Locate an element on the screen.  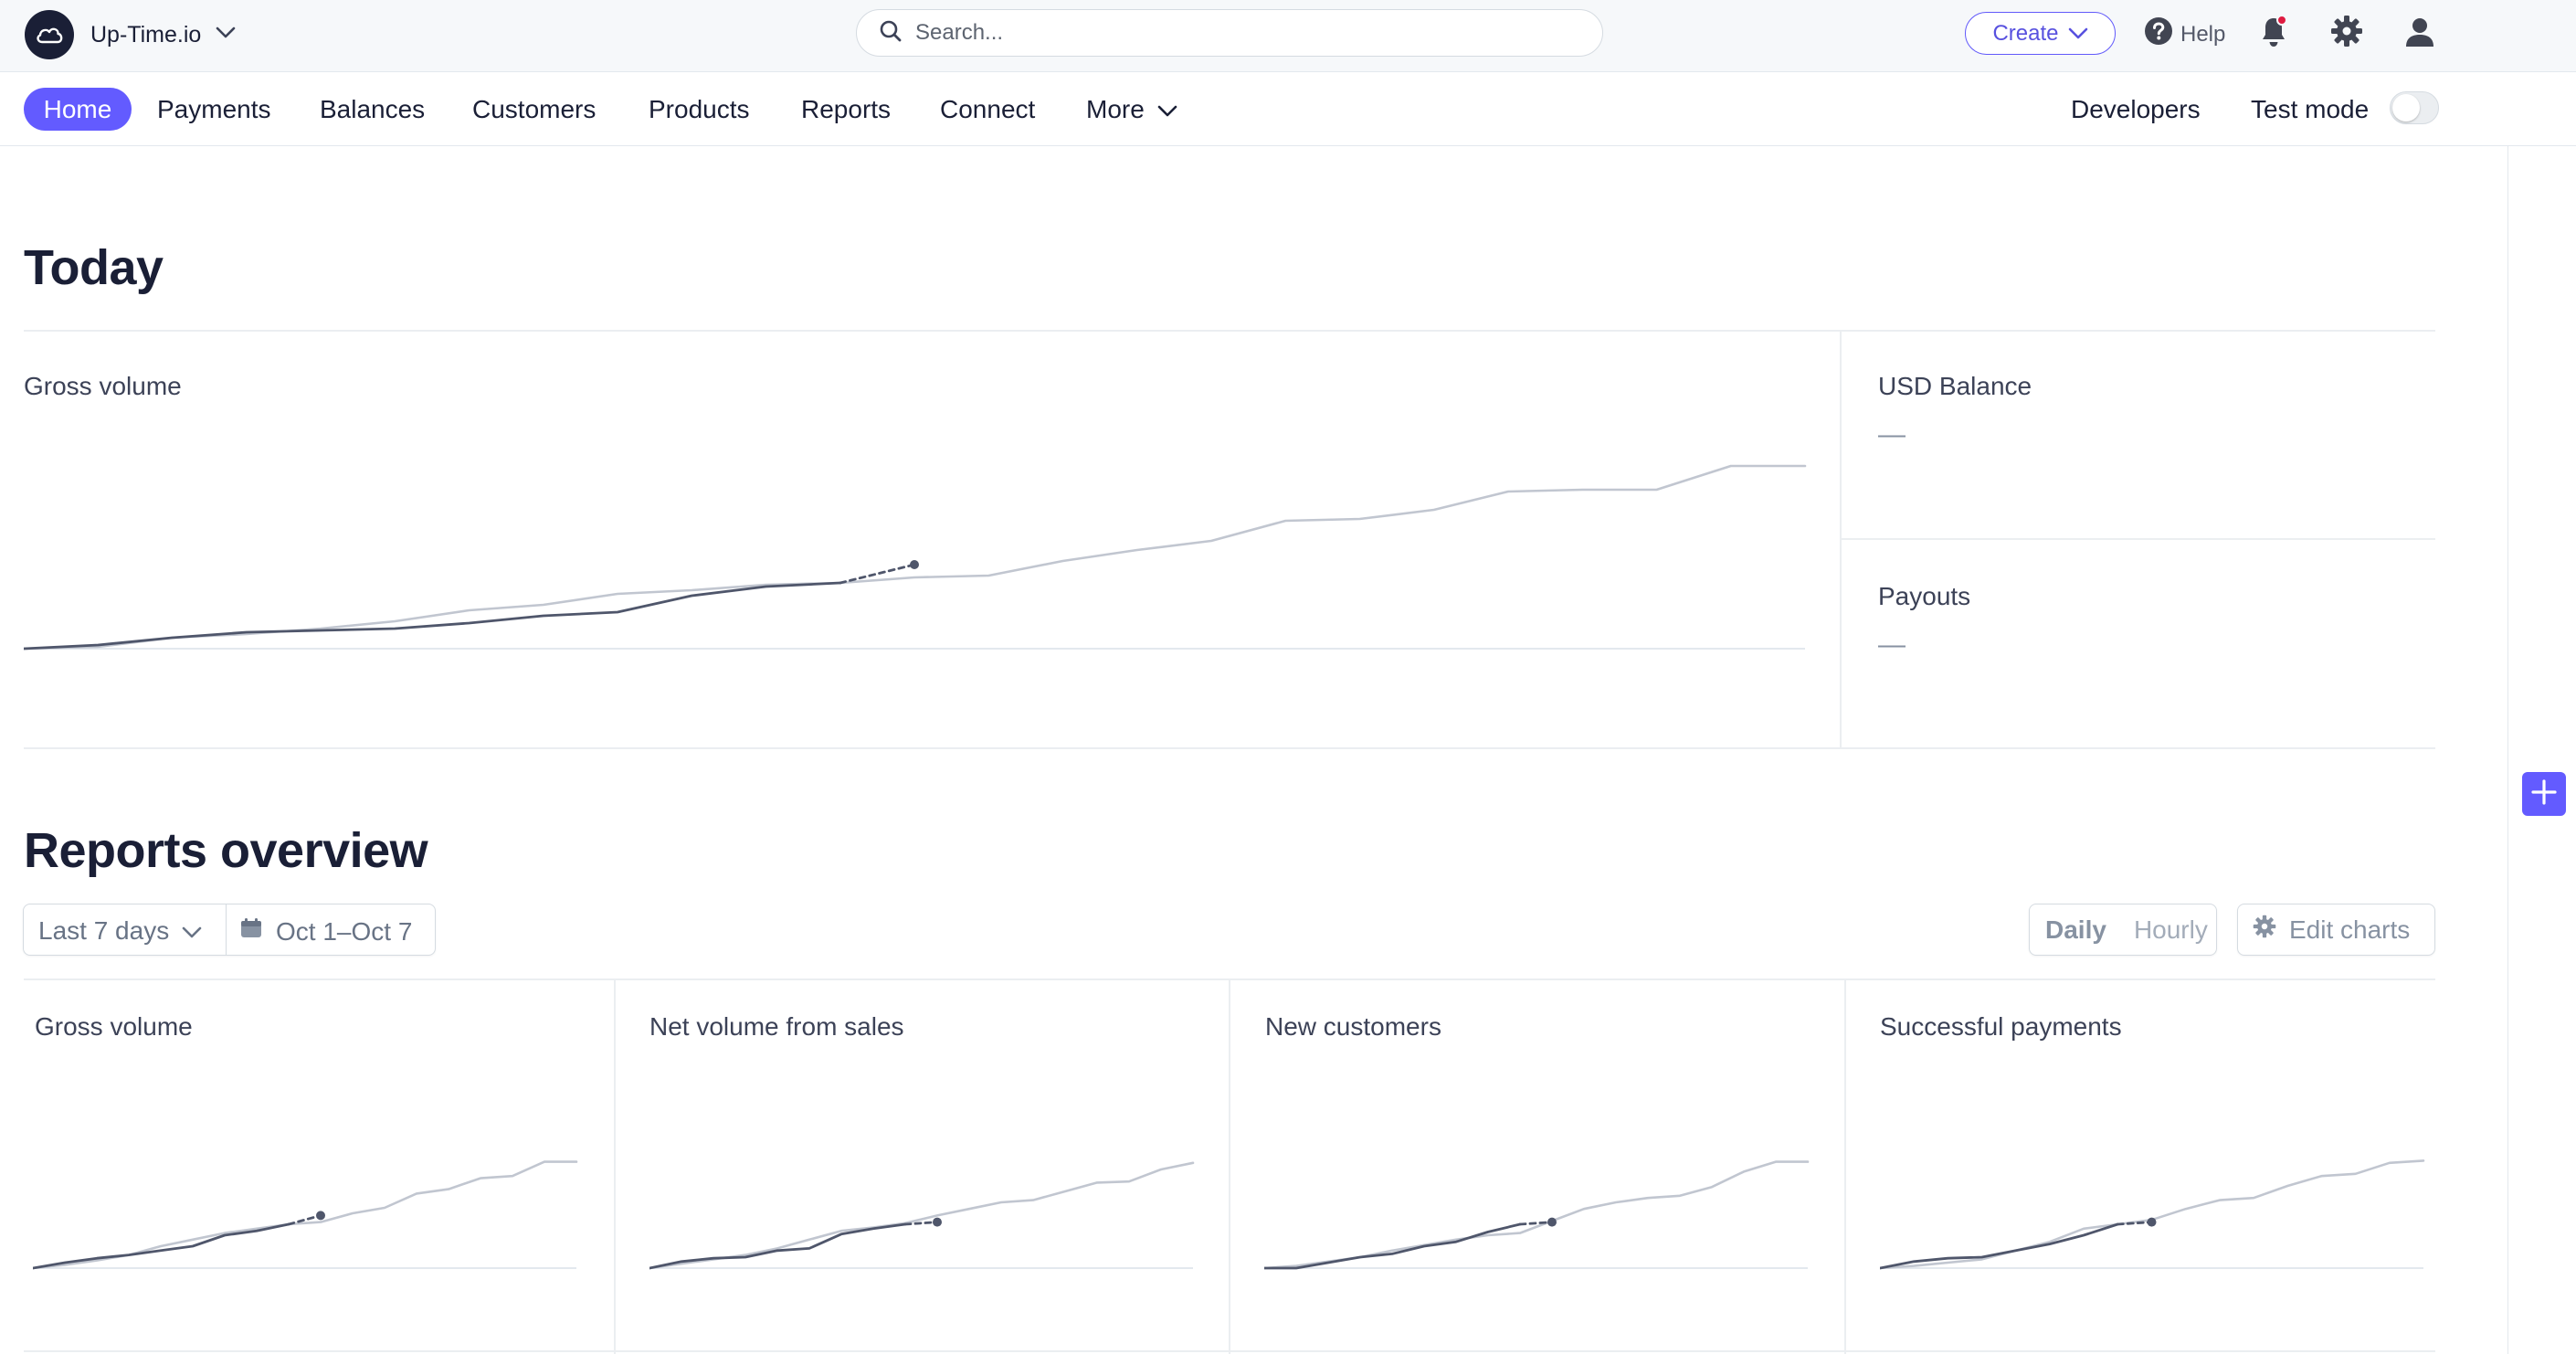
nav-connect: Connect is located at coordinates (988, 108).